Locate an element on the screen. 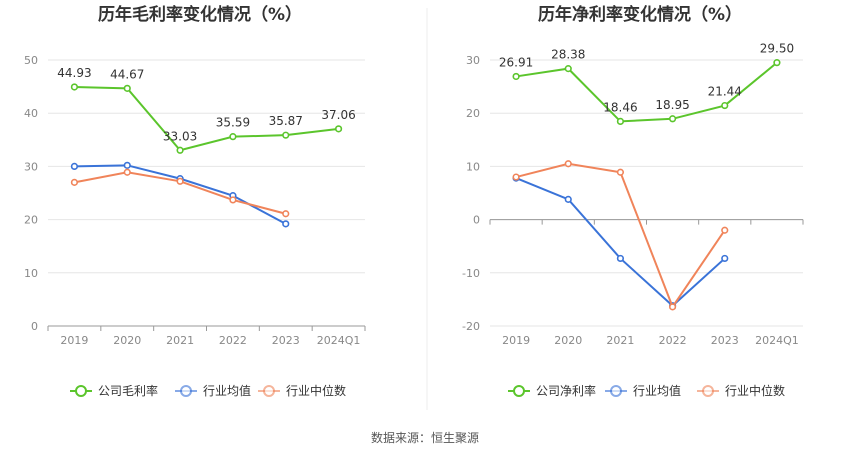  legend-label: 公司净利率 is located at coordinates (566, 390).